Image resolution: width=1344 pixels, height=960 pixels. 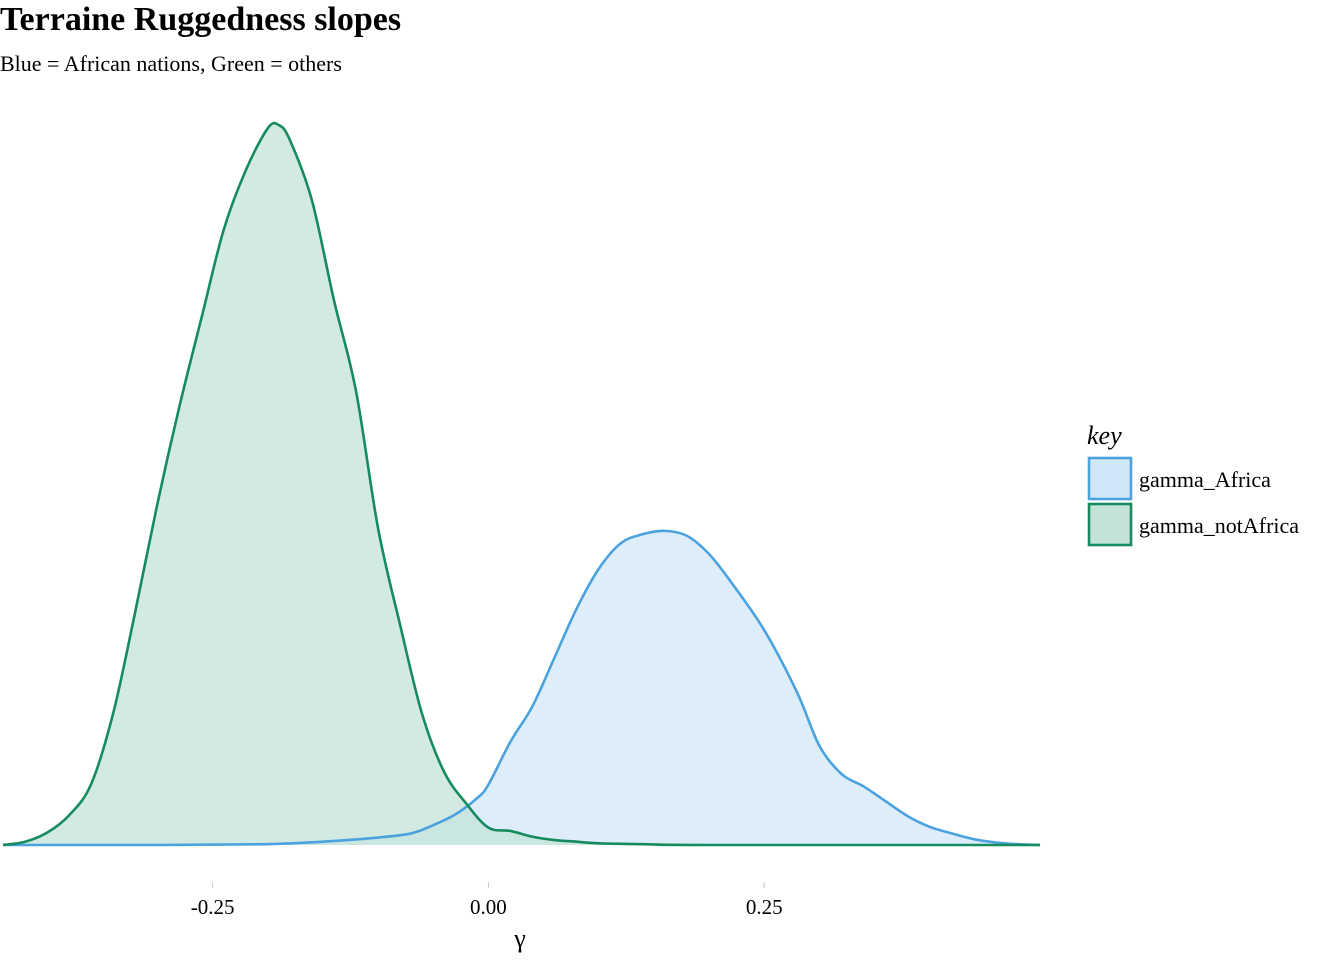 I want to click on legend-label-gamma_notAfrica: gamma_notAfrica, so click(x=1219, y=525).